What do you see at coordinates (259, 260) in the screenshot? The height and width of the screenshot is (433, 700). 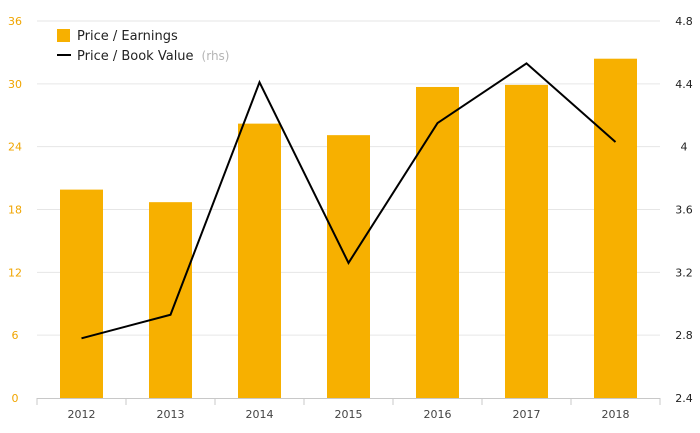 I see `bar-2014` at bounding box center [259, 260].